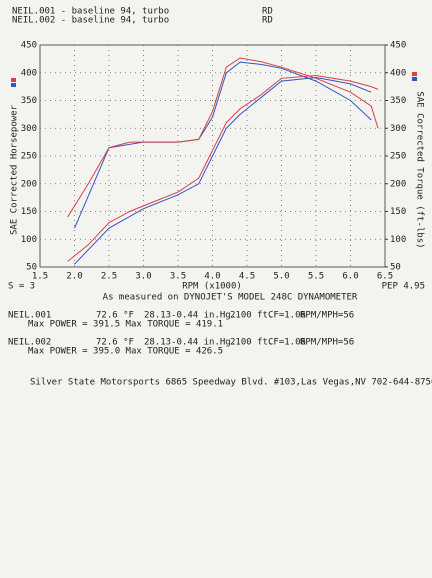 The width and height of the screenshot is (432, 578). Describe the element at coordinates (29, 101) in the screenshot. I see `y-tick-label: 350` at that location.